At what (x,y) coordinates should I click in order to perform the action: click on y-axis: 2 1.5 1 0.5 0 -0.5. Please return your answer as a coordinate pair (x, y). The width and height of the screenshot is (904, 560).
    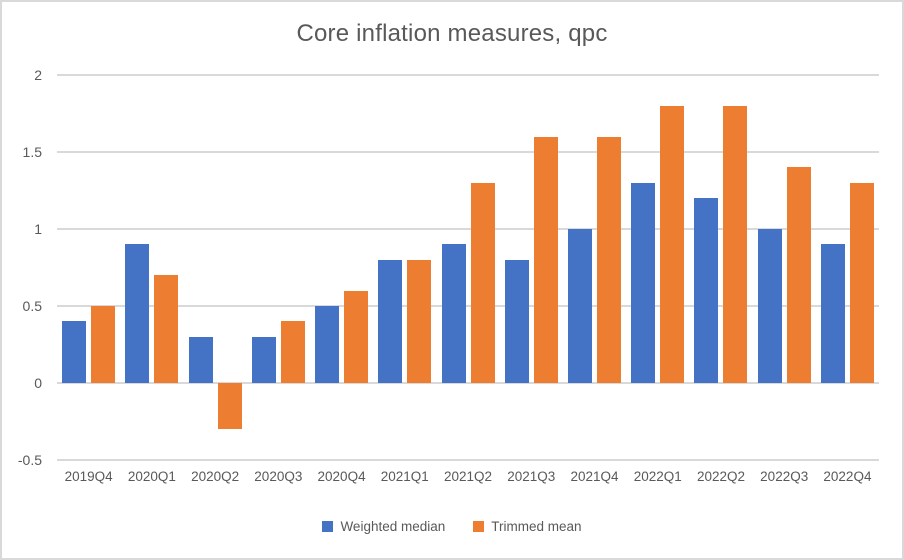
    Looking at the image, I should click on (25, 267).